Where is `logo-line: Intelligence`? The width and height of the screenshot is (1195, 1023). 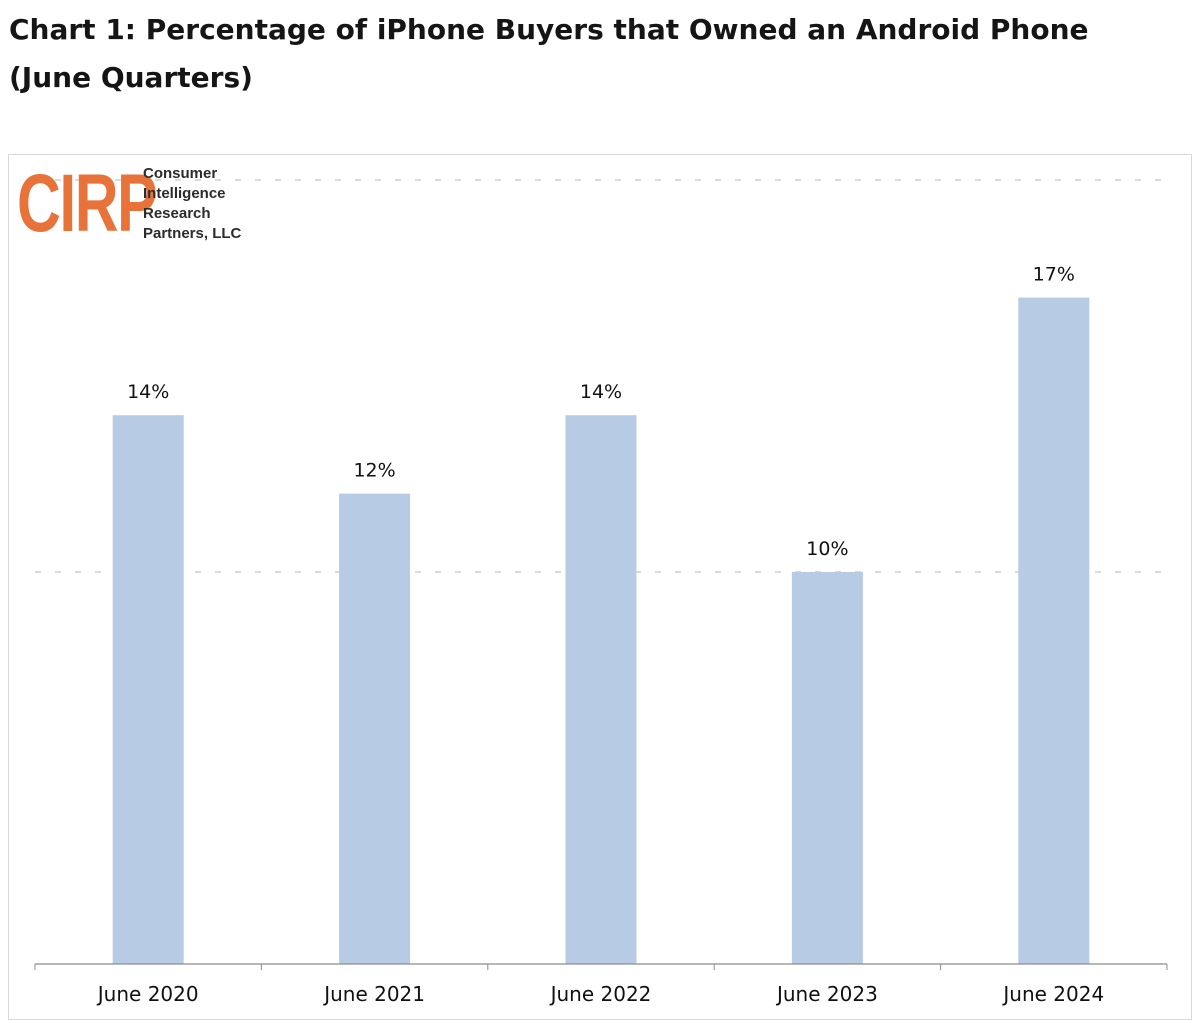
logo-line: Intelligence is located at coordinates (184, 193).